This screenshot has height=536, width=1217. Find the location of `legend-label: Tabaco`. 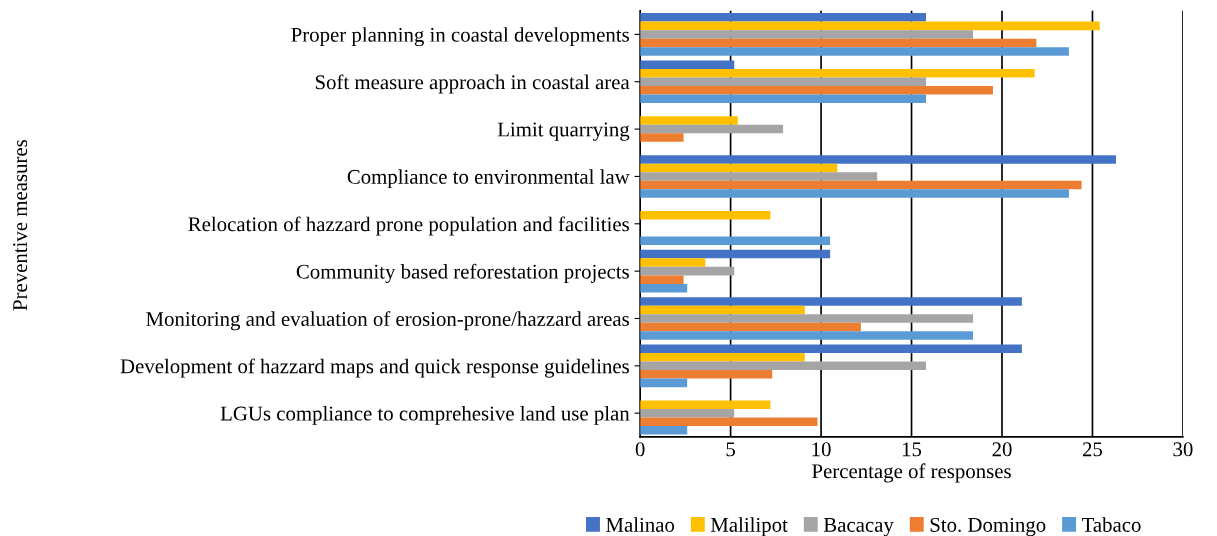

legend-label: Tabaco is located at coordinates (1111, 524).